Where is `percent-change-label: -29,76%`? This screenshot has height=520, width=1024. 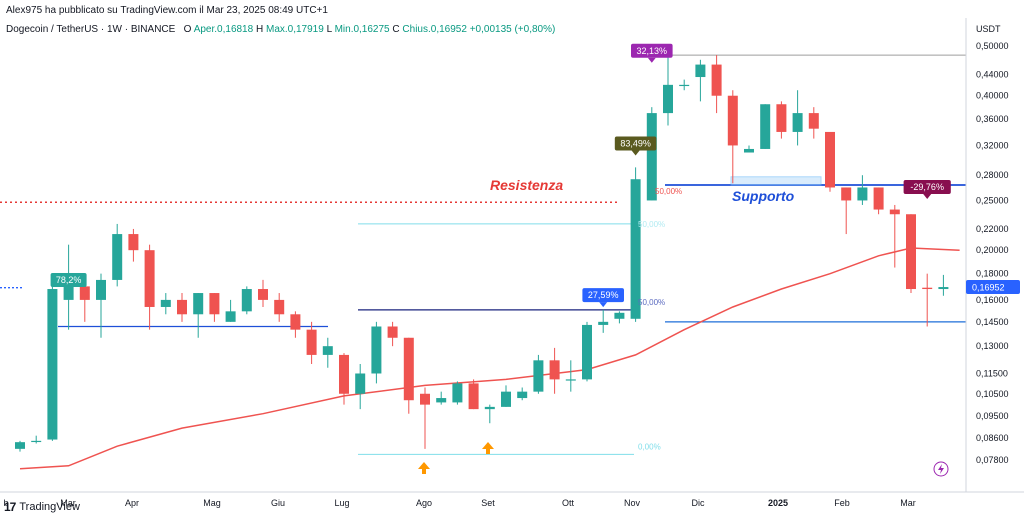 percent-change-label: -29,76% is located at coordinates (927, 190).